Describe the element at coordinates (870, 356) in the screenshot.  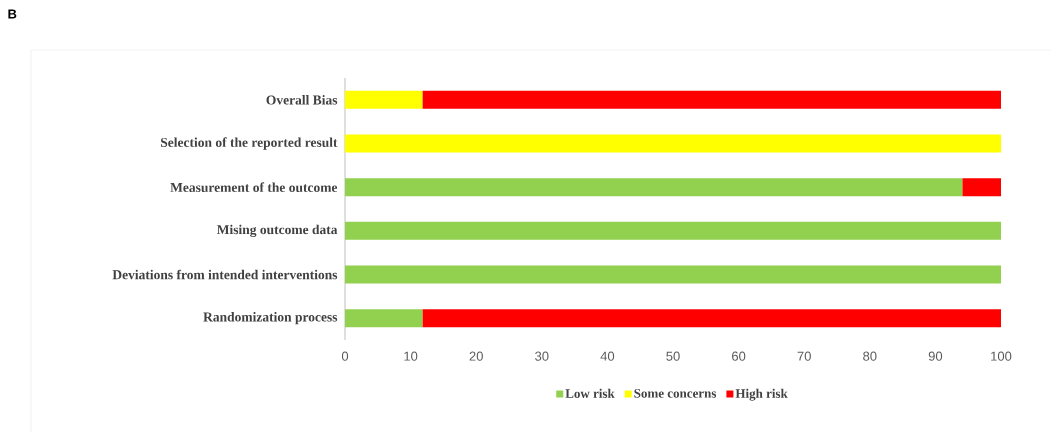
I see `x-tick-label: 80` at that location.